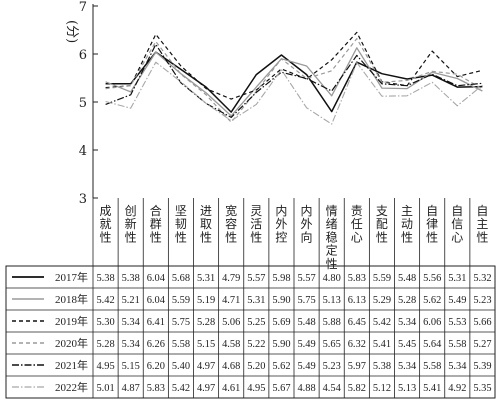 The height and width of the screenshot is (404, 499). What do you see at coordinates (281, 278) in the screenshot?
I see `table-cell: 5.98` at bounding box center [281, 278].